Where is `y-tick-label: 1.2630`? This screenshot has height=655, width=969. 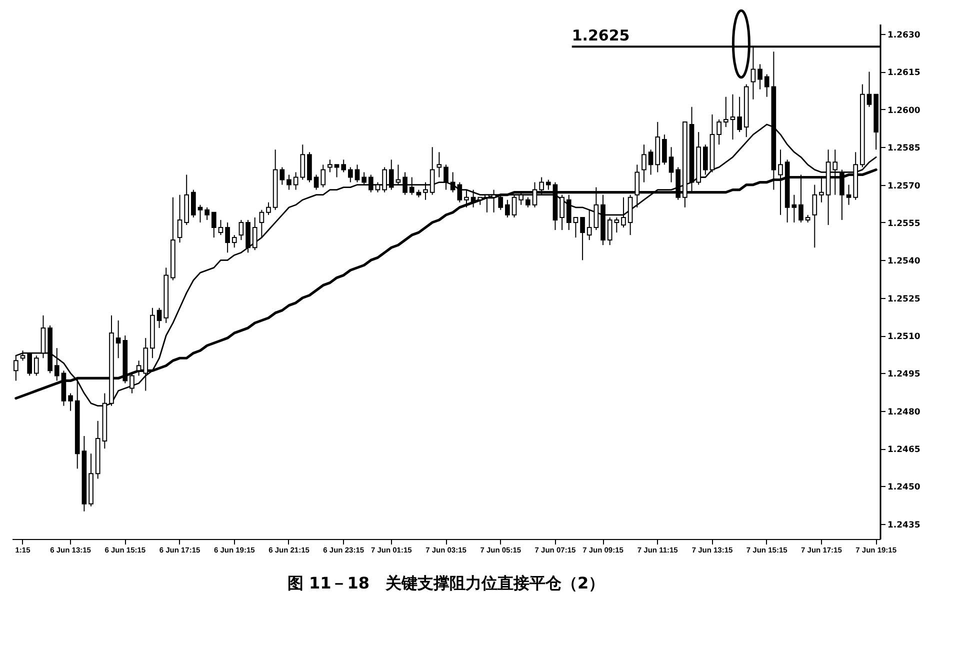
y-tick-label: 1.2630 is located at coordinates (904, 35).